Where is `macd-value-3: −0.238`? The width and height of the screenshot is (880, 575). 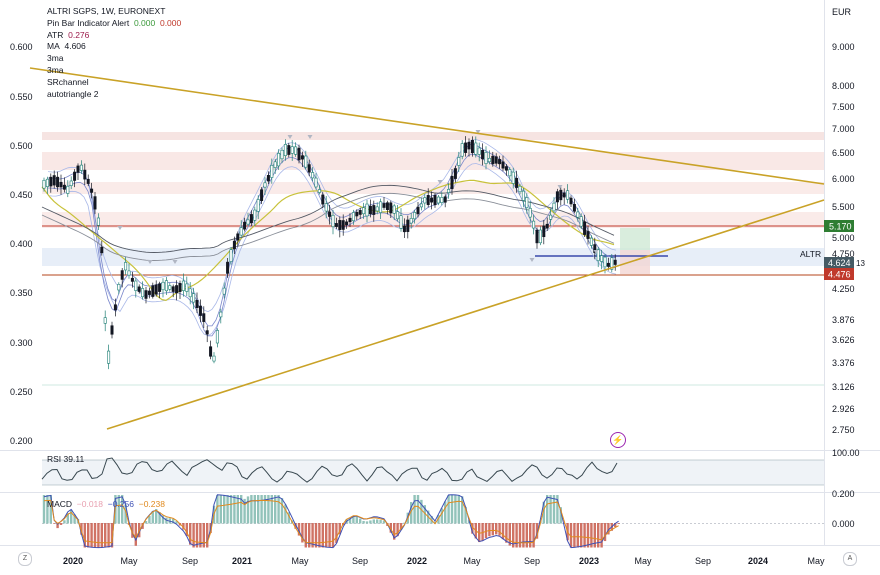
macd-value-3: −0.238 is located at coordinates (151, 504).